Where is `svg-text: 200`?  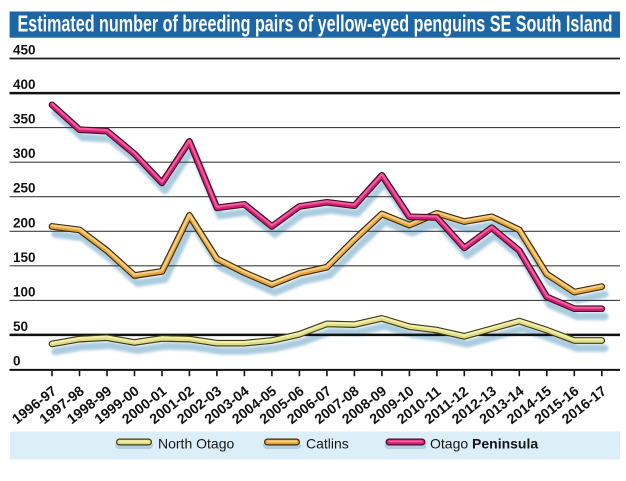 svg-text: 200 is located at coordinates (24, 222).